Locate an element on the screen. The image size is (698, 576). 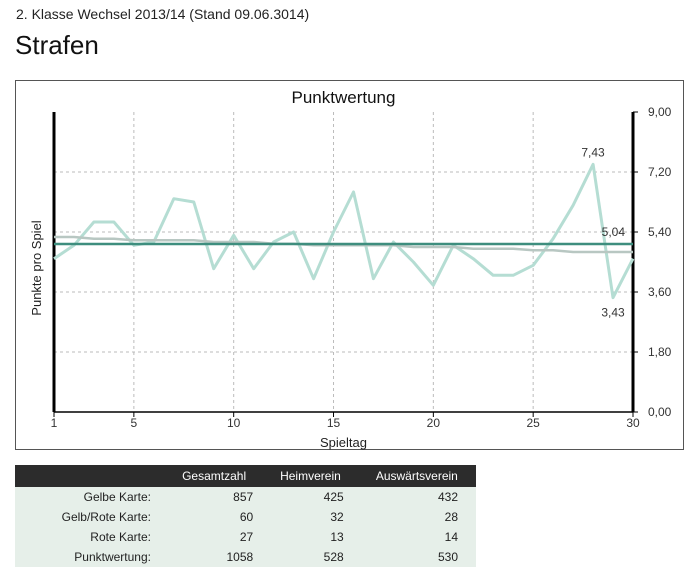
row-label: Gelb/Rote Karte: is located at coordinates (90, 517).